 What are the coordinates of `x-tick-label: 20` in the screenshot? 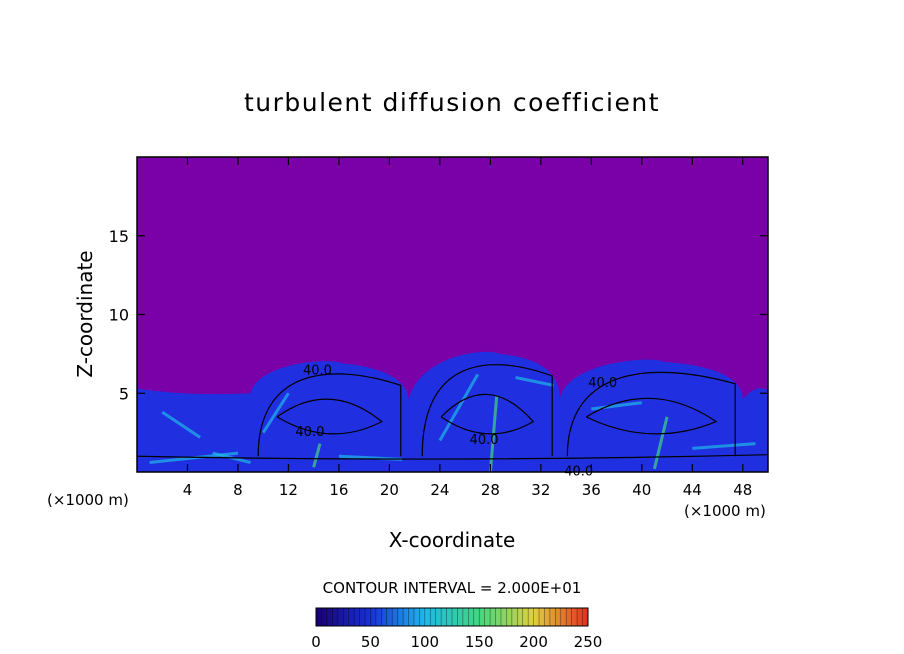 It's located at (389, 490).